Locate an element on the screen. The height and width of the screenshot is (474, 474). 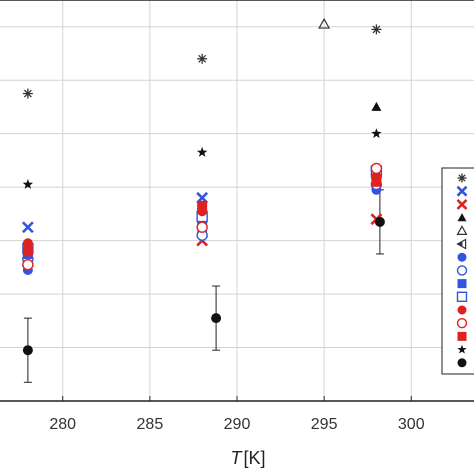
x-tick-label: 300 is located at coordinates (411, 424).